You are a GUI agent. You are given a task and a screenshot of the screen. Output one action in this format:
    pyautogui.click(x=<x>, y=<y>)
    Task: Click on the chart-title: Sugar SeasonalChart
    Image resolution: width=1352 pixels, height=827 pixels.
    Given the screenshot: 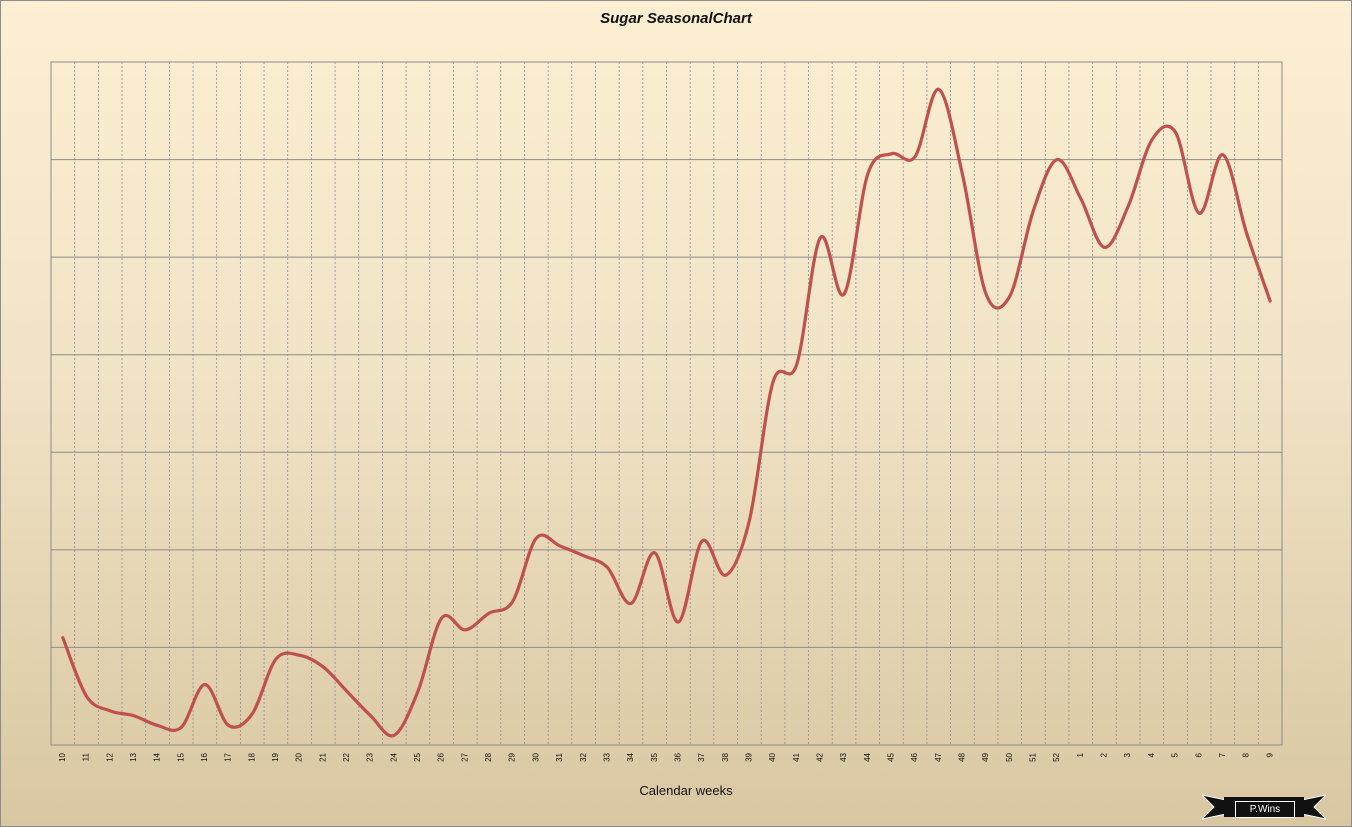 What is the action you would take?
    pyautogui.click(x=676, y=18)
    